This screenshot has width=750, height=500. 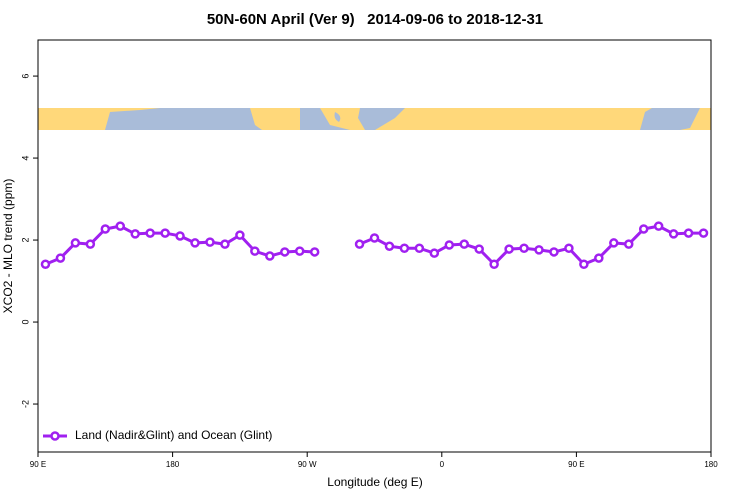 What do you see at coordinates (307, 464) in the screenshot?
I see `x-tick-label: 90 W` at bounding box center [307, 464].